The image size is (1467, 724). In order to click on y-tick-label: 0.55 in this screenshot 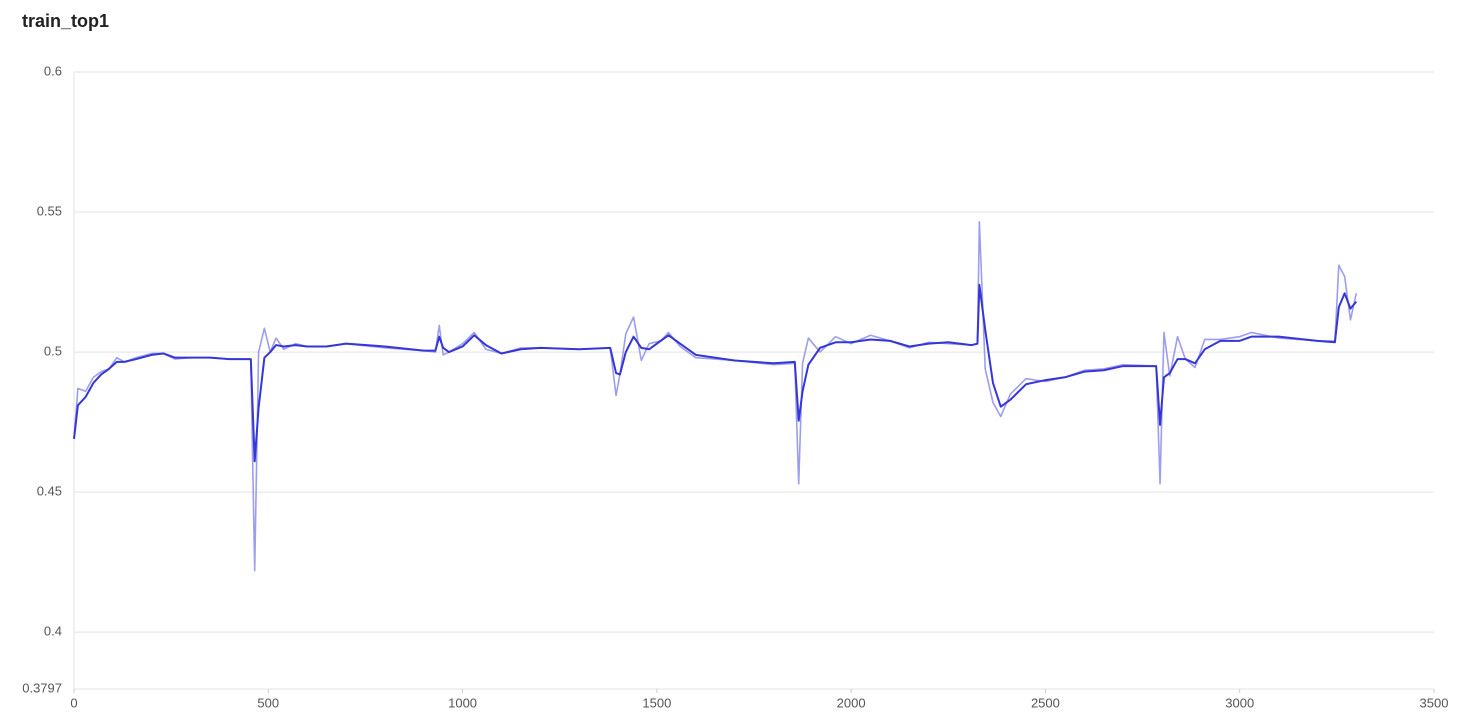, I will do `click(49, 210)`.